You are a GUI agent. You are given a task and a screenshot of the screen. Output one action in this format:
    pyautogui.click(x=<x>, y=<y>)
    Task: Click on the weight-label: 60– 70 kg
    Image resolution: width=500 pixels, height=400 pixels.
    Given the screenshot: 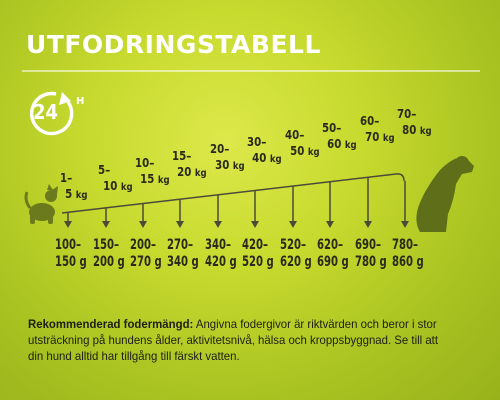 What is the action you would take?
    pyautogui.click(x=377, y=130)
    